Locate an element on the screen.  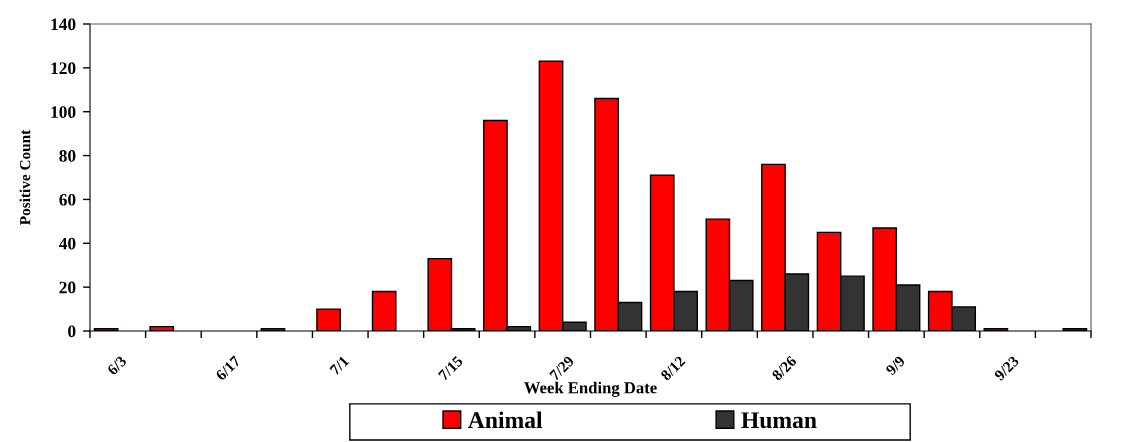
y-axis-title: Positive Count is located at coordinates (25, 177).